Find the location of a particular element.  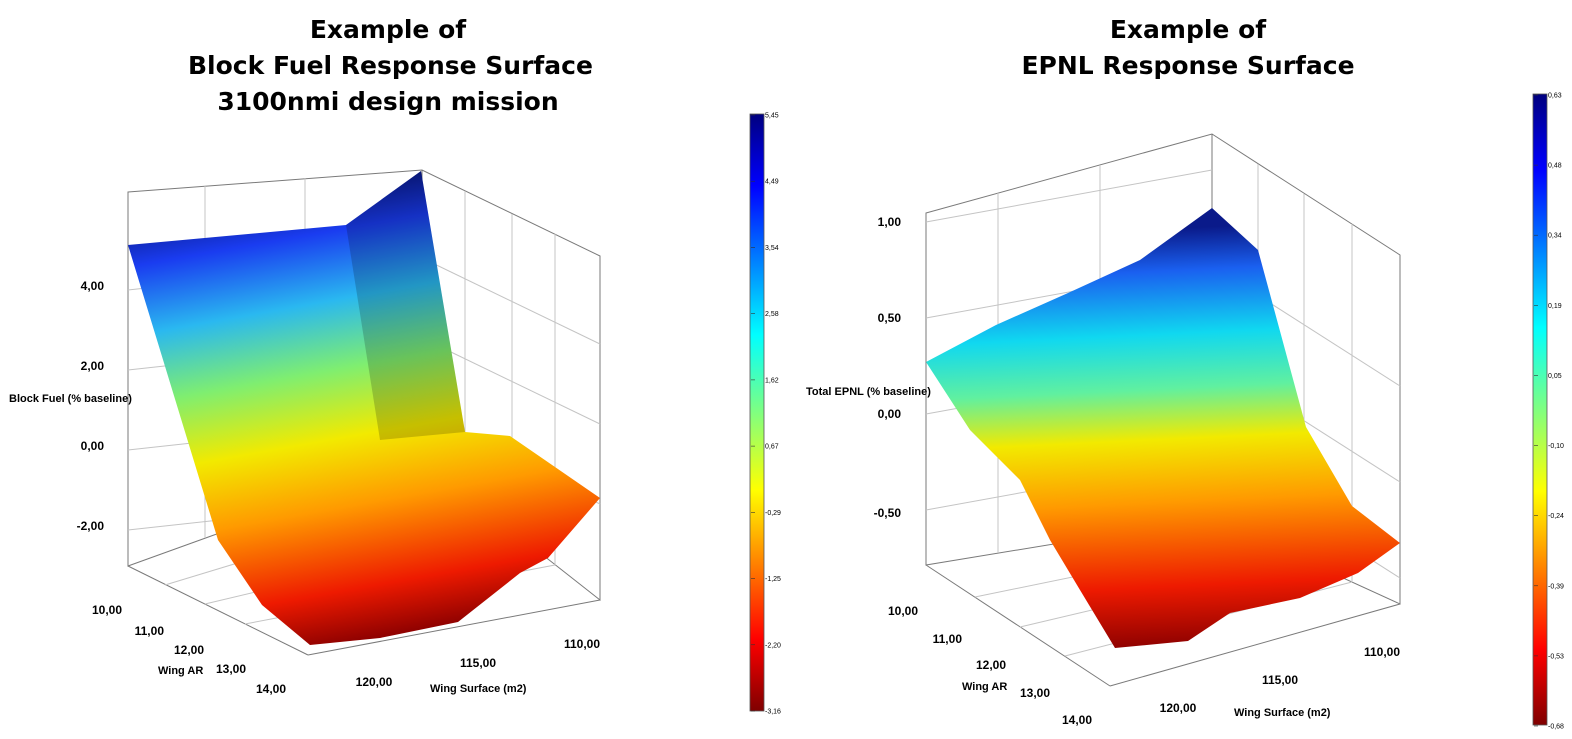

colorbar-tick-label: -0,24 is located at coordinates (1556, 516).